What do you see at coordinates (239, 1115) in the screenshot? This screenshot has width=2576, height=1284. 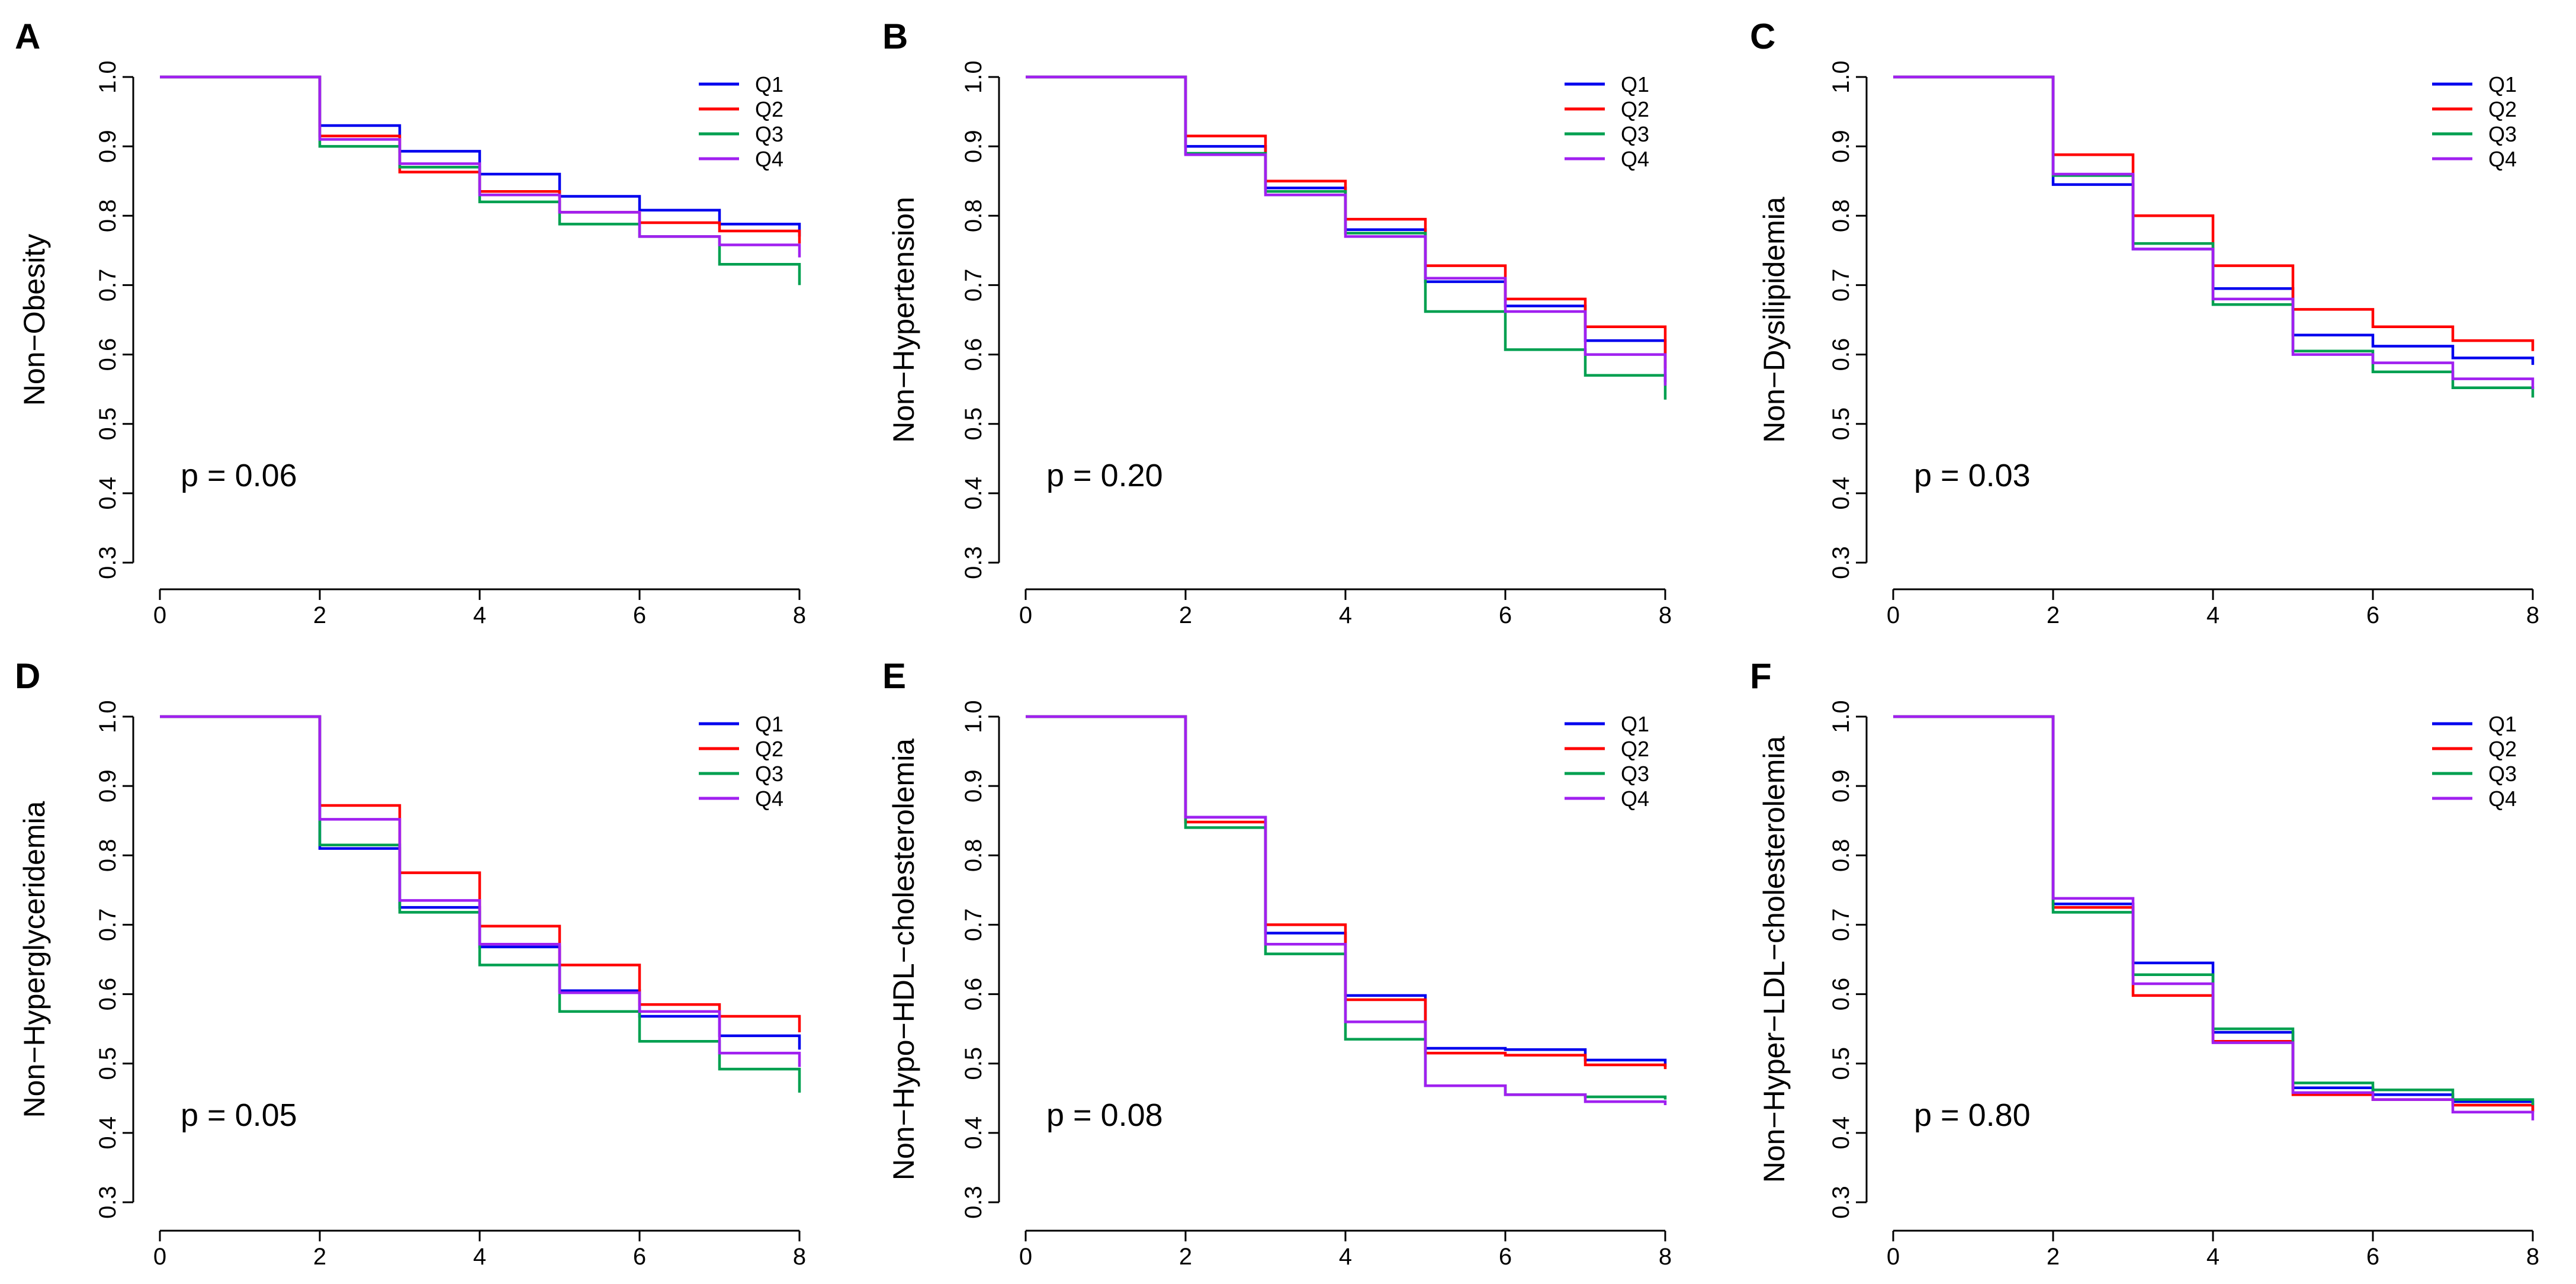 I see `p-value: p = 0.05` at bounding box center [239, 1115].